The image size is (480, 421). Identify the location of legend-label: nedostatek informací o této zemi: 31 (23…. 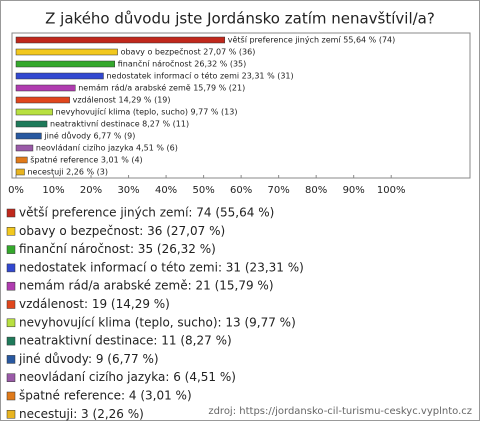
(161, 267).